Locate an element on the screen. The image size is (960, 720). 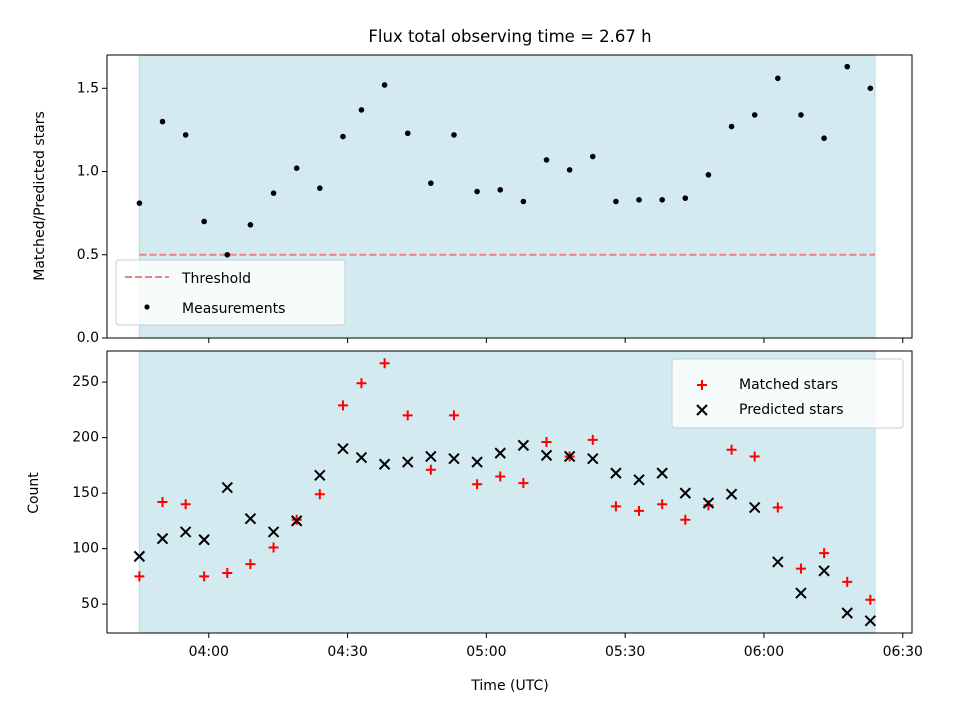
legend-matched-label: Matched stars is located at coordinates (788, 385).